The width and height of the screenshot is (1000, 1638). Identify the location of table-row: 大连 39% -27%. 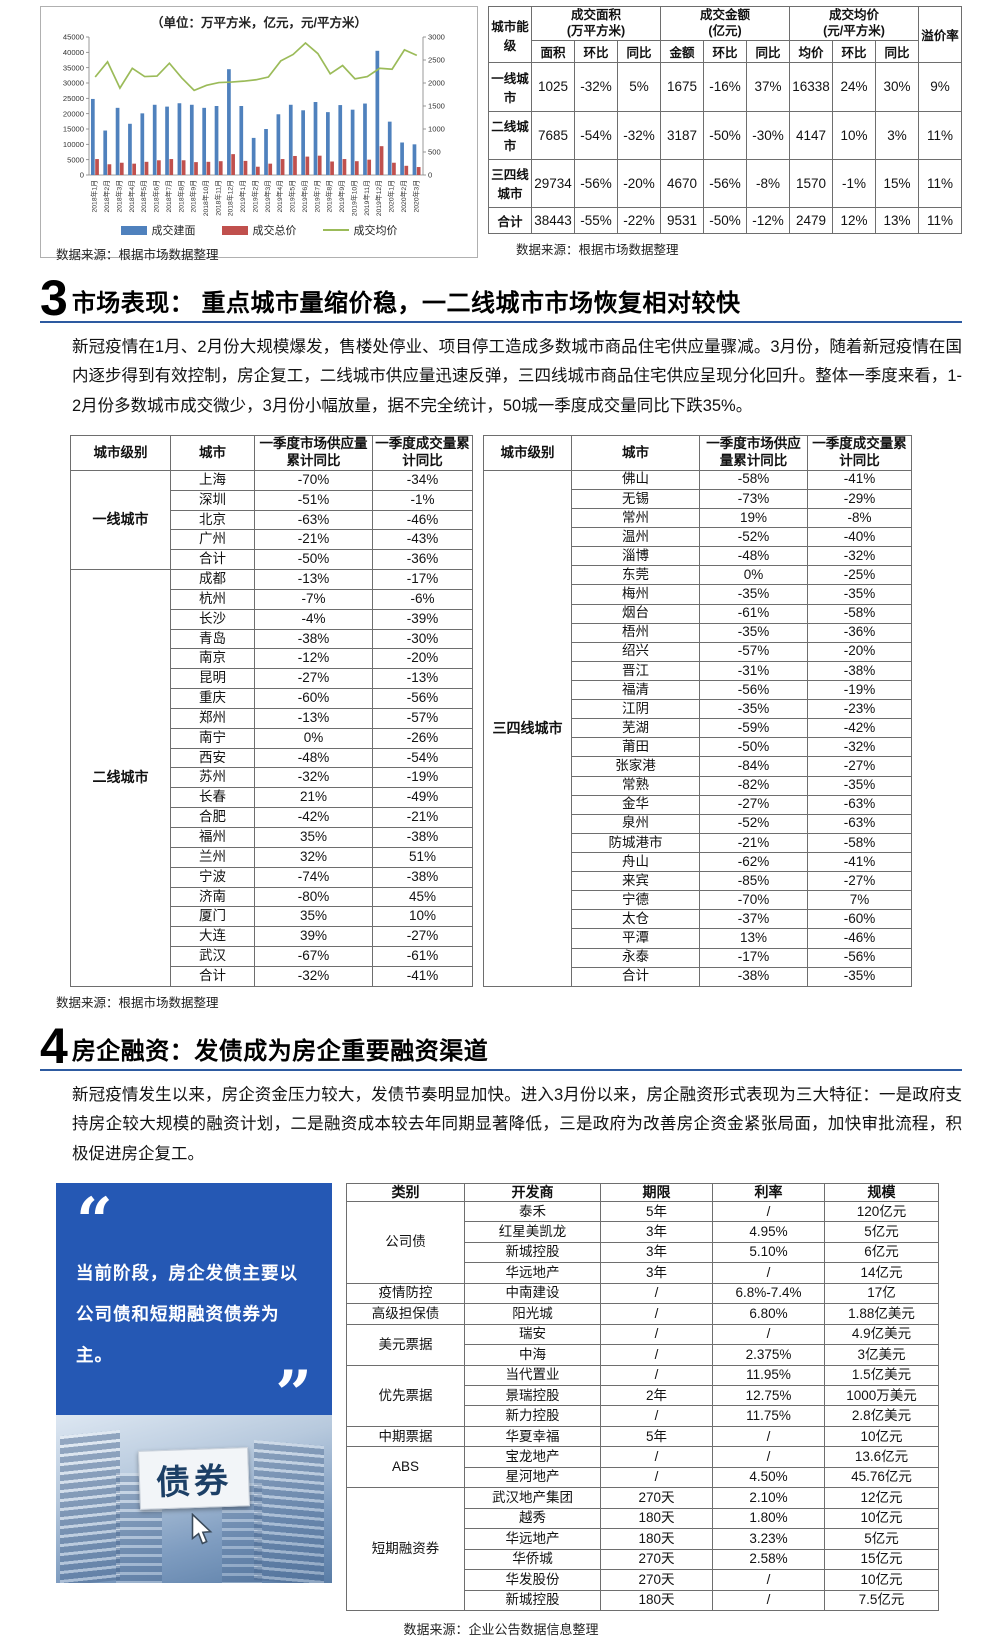
(272, 937).